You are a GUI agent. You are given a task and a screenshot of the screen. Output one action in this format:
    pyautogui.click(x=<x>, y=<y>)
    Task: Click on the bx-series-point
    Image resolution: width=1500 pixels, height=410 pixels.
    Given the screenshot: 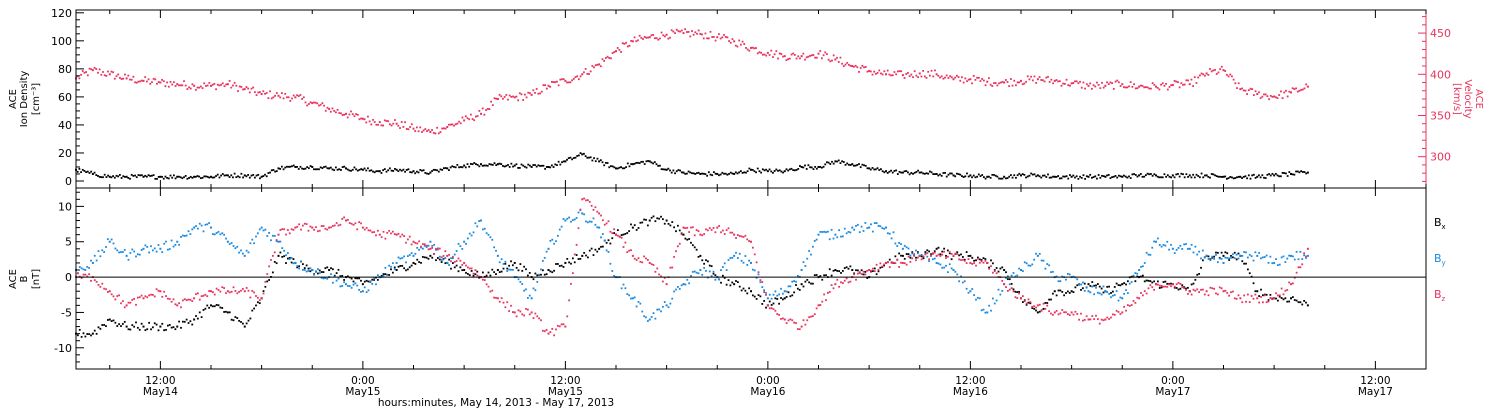 What is the action you would take?
    pyautogui.click(x=1054, y=291)
    